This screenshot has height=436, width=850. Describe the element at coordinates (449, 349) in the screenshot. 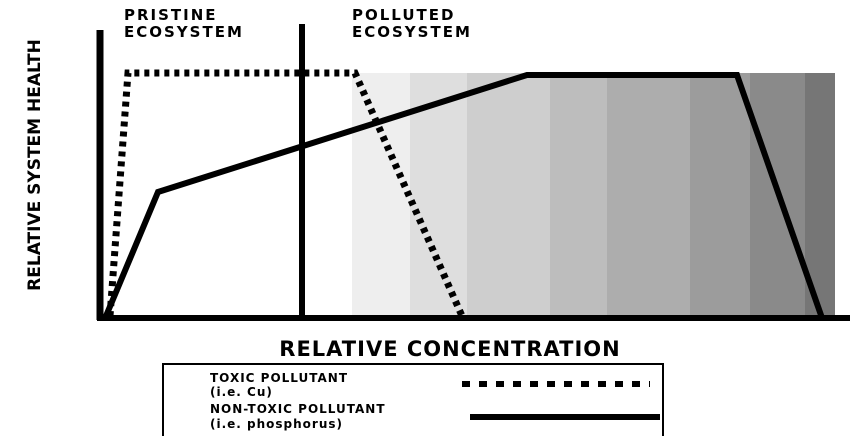

I see `x-axis-label: RELATIVE CONCENTRATION` at that location.